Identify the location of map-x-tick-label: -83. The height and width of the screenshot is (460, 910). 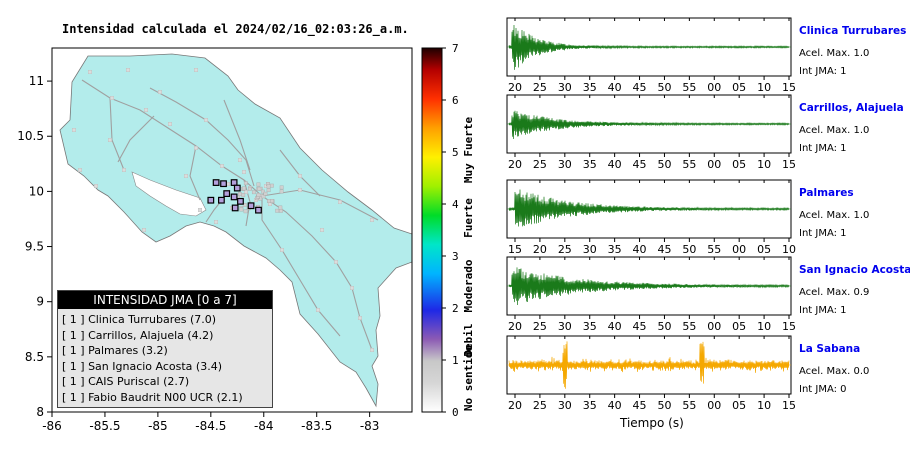
(370, 426).